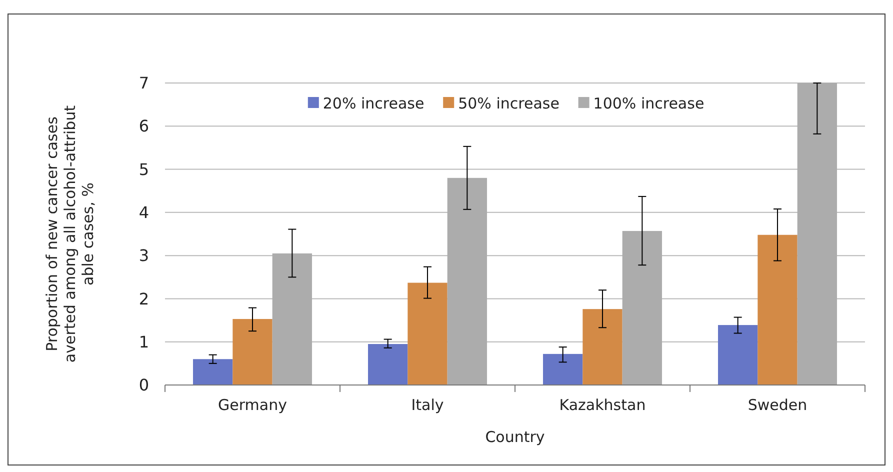  What do you see at coordinates (143, 385) in the screenshot?
I see `y-tick-label: 0` at bounding box center [143, 385].